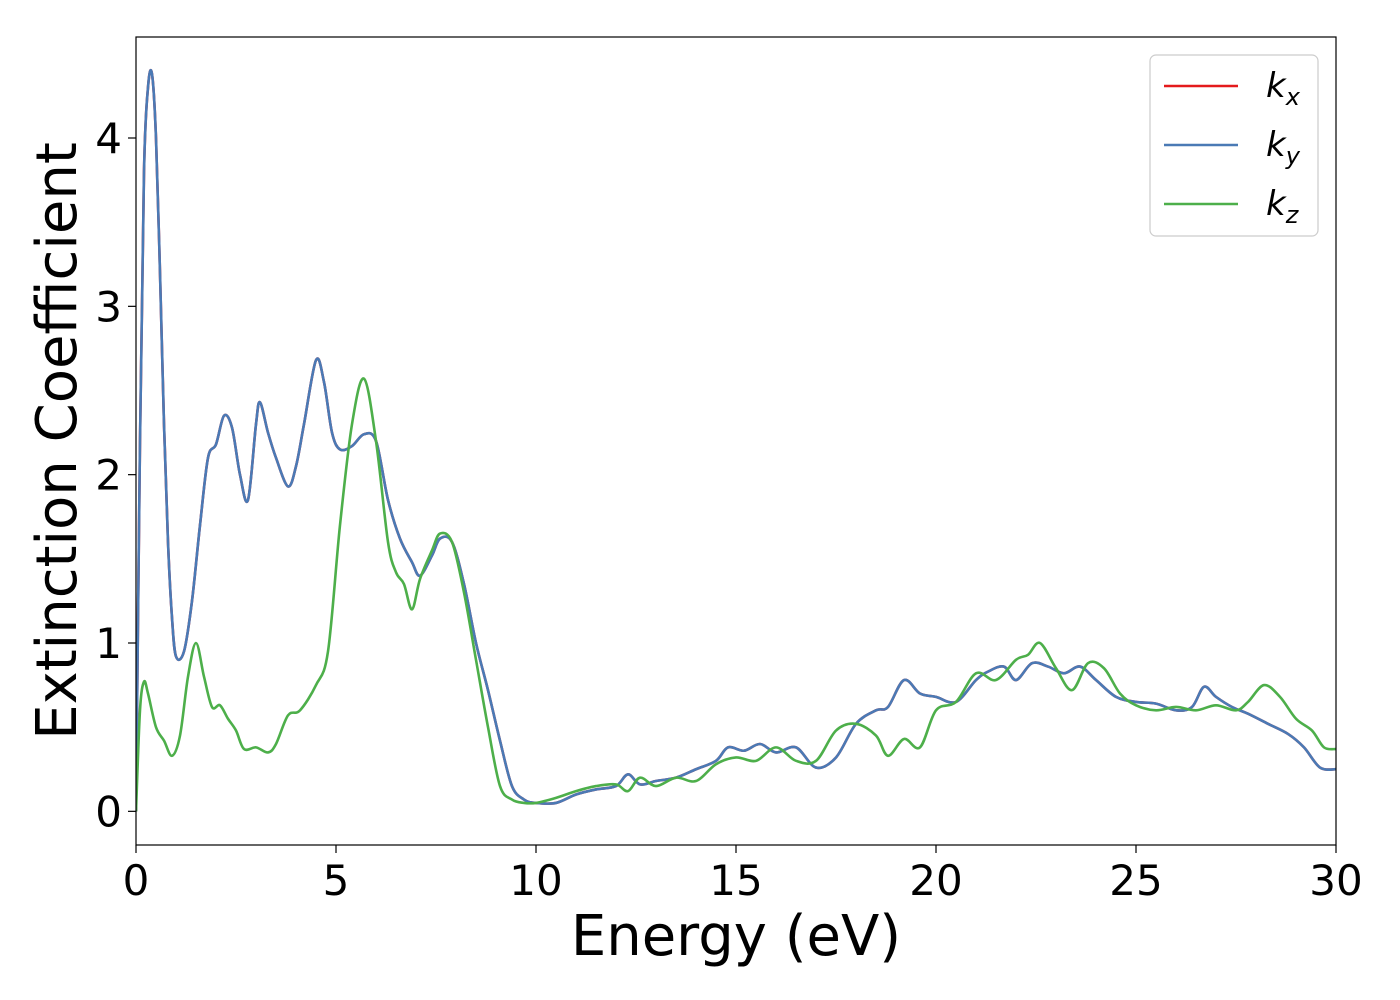  I want to click on y-tick-label: 3, so click(108, 306).